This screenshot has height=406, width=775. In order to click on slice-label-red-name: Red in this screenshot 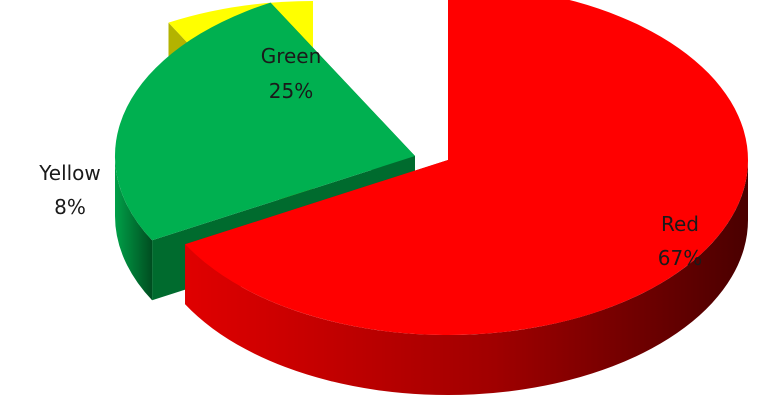, I will do `click(680, 224)`.